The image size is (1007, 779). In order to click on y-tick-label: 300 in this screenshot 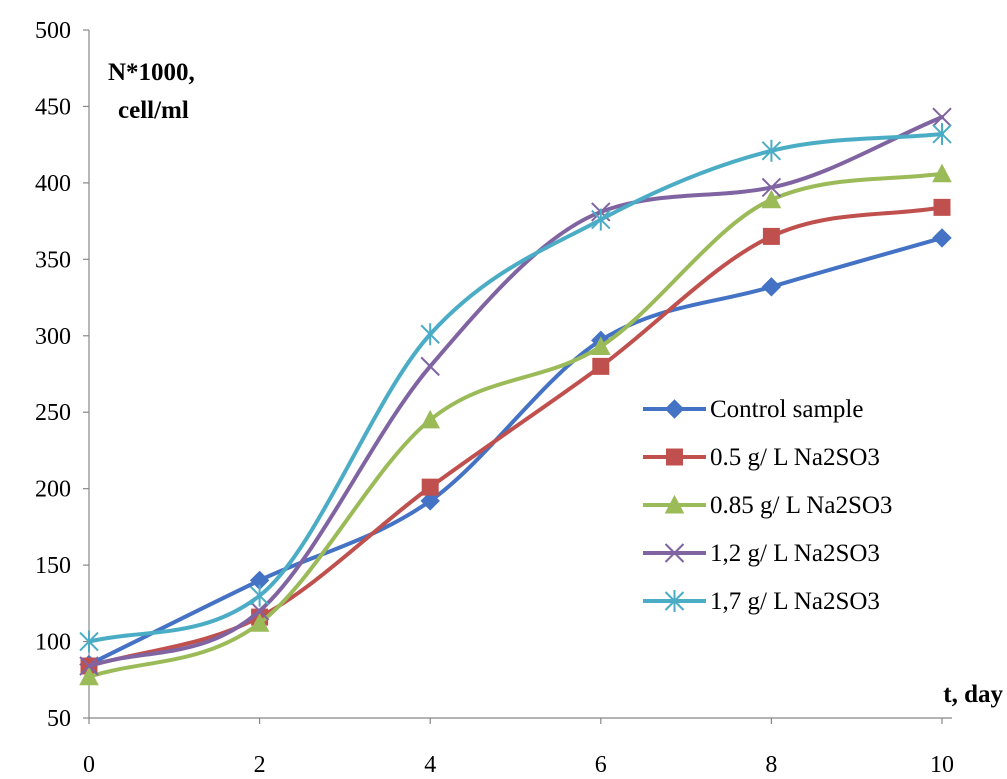, I will do `click(53, 337)`.